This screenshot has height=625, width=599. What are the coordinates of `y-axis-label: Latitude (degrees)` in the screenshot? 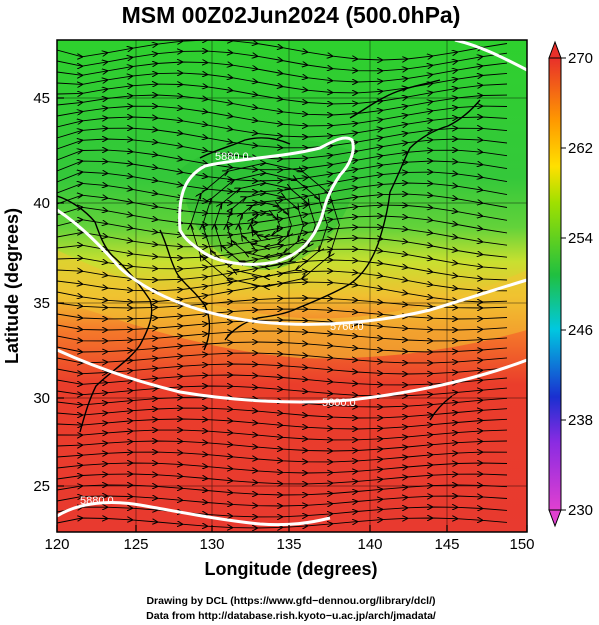 It's located at (12, 286).